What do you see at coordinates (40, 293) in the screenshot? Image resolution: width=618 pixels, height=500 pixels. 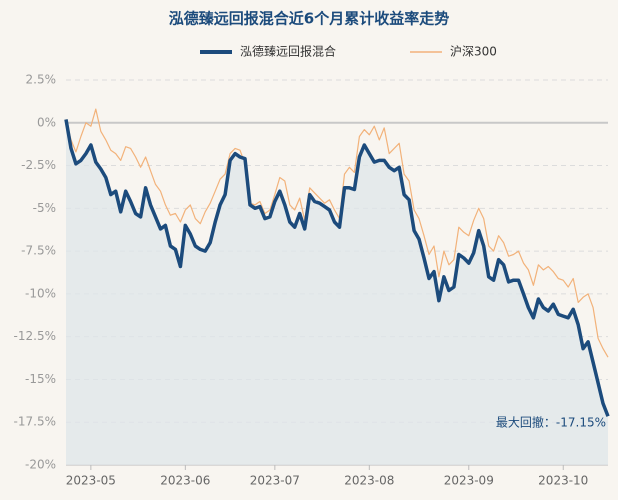 I see `y-tick-label: -10%` at bounding box center [40, 293].